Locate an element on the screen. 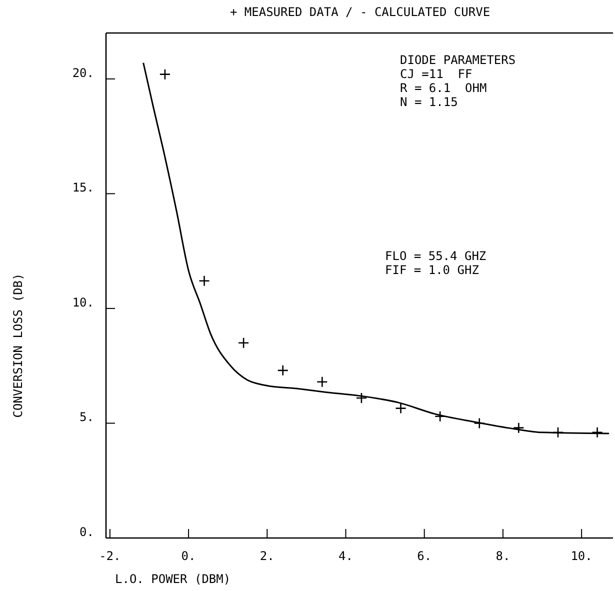 The height and width of the screenshot is (591, 615). annotation: DIODE PARAMETERS is located at coordinates (458, 60).